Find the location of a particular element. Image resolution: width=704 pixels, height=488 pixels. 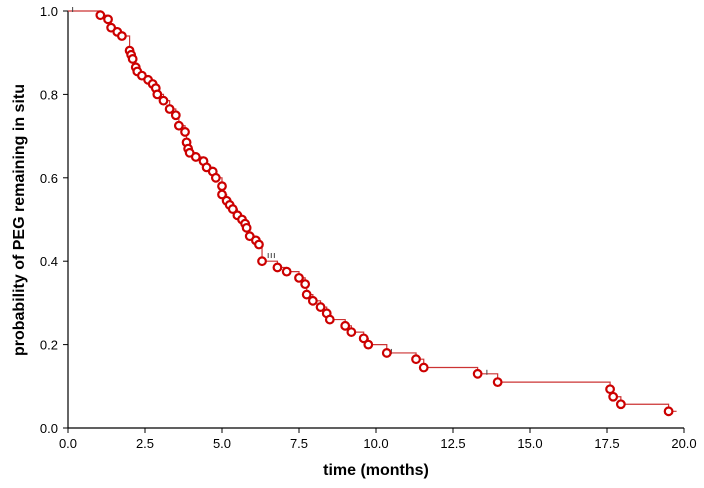

y-tick-label: 0.6 is located at coordinates (49, 178).